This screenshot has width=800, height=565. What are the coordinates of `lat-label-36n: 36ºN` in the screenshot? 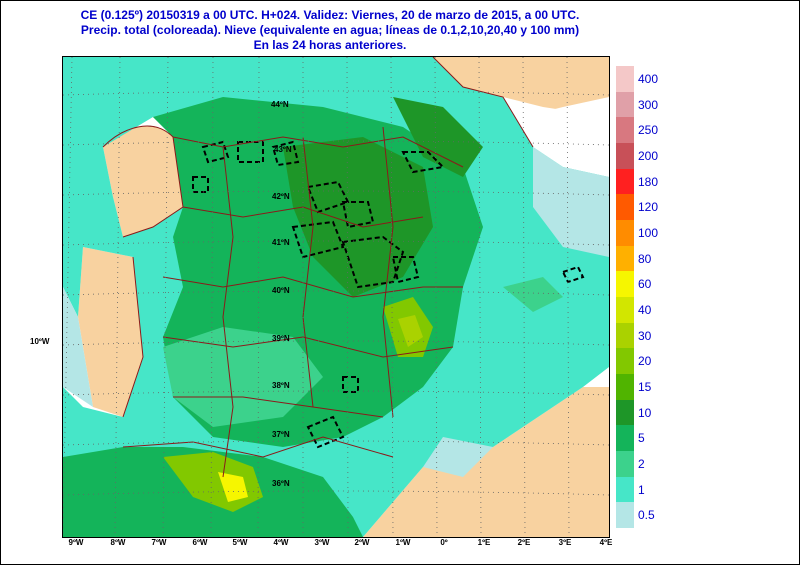 It's located at (281, 483).